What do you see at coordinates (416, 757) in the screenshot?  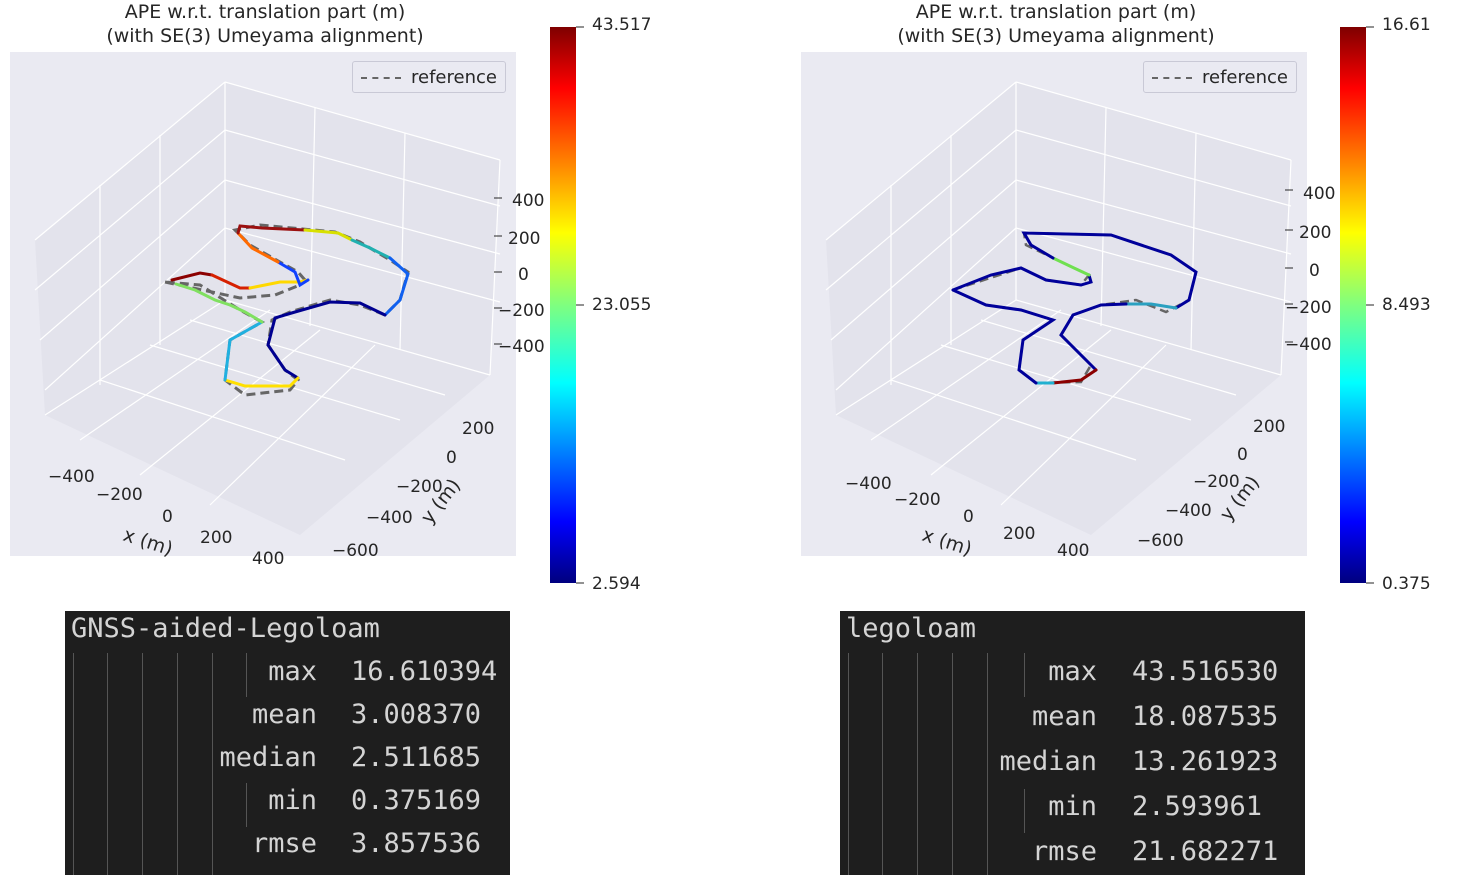 I see `stat-value: 2.511685` at bounding box center [416, 757].